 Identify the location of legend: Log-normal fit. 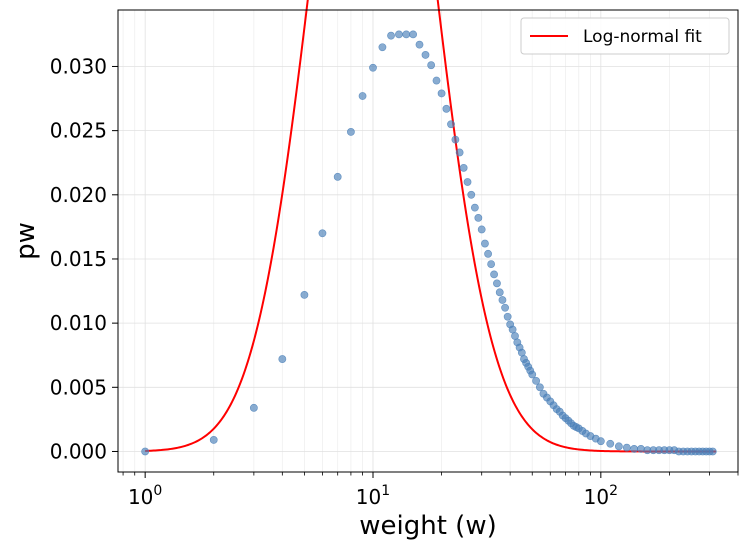
(625, 36).